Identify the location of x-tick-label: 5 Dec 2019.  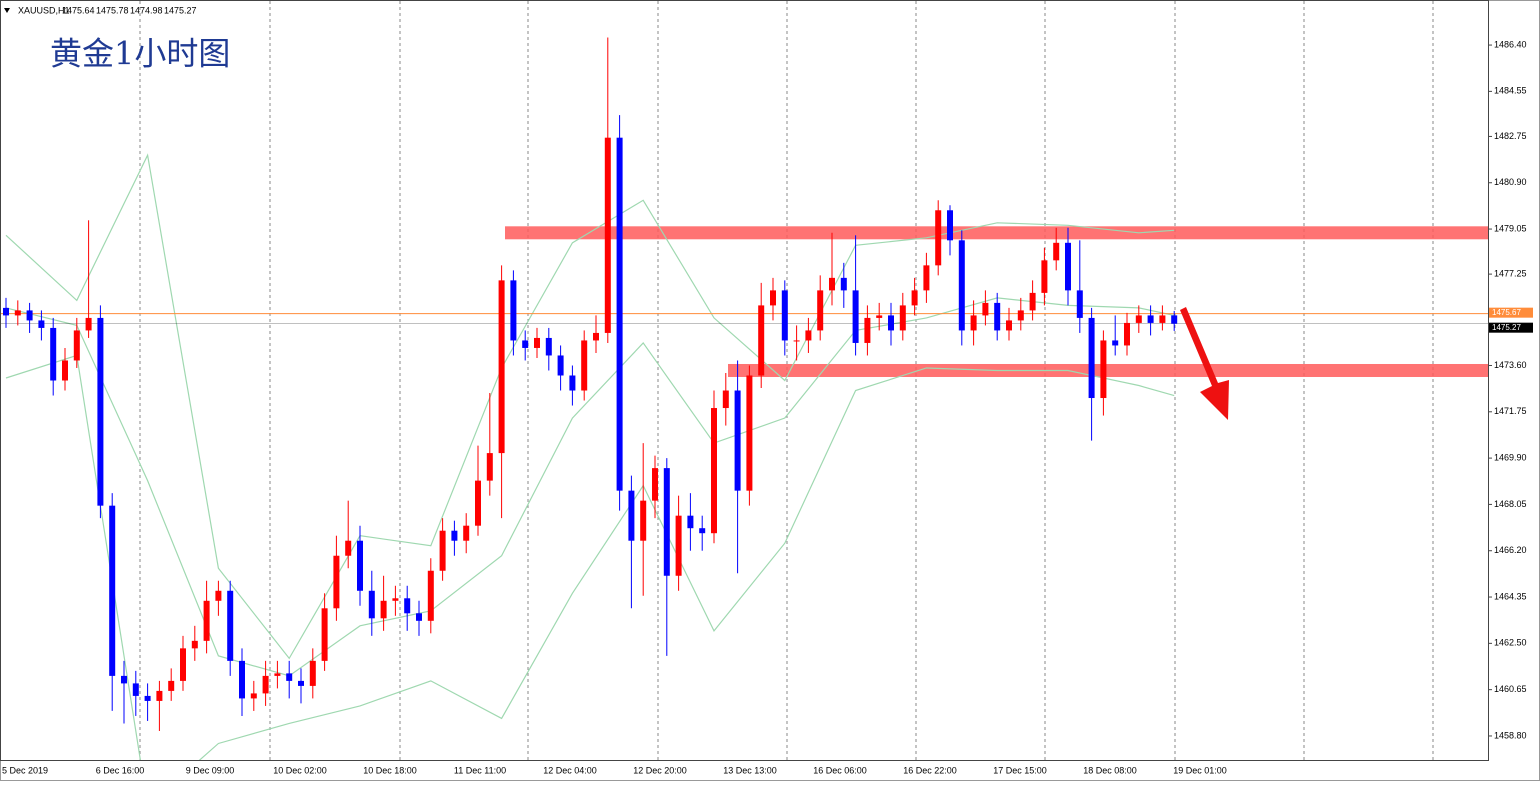
(25, 770).